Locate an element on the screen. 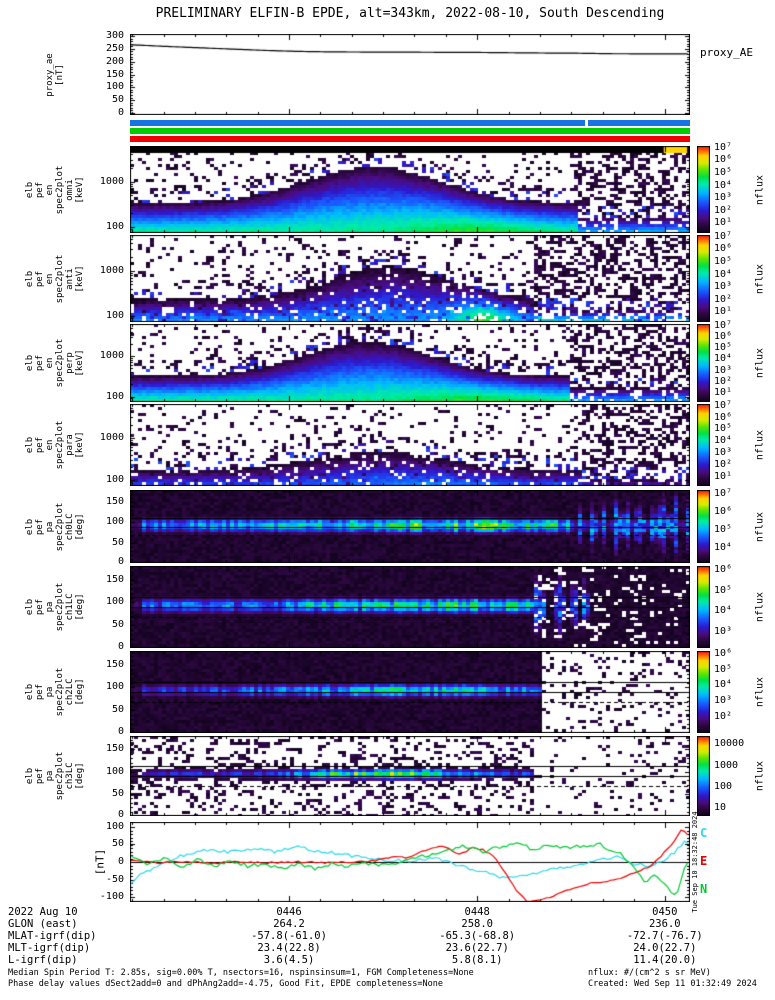 The image size is (775, 1000). annotation-value: 0450 is located at coordinates (665, 912).